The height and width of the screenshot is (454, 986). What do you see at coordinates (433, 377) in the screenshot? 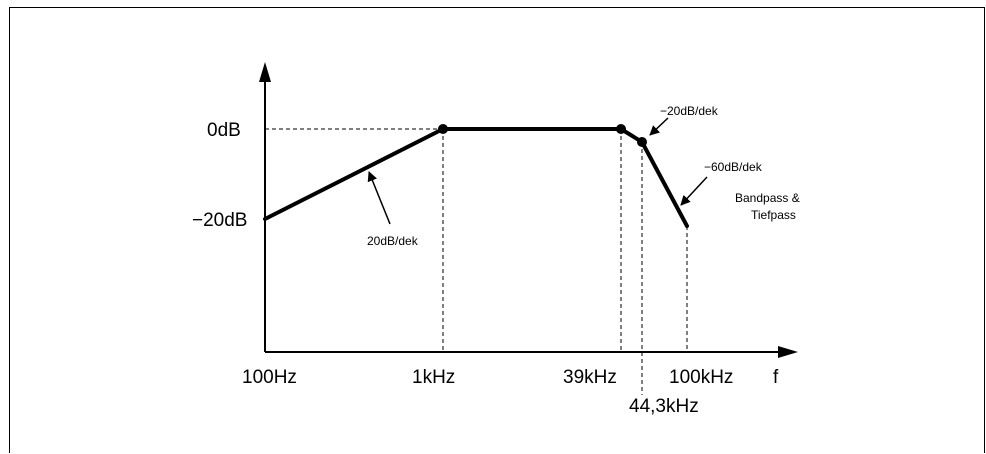
I see `x-label-1khz: 1kHz` at bounding box center [433, 377].